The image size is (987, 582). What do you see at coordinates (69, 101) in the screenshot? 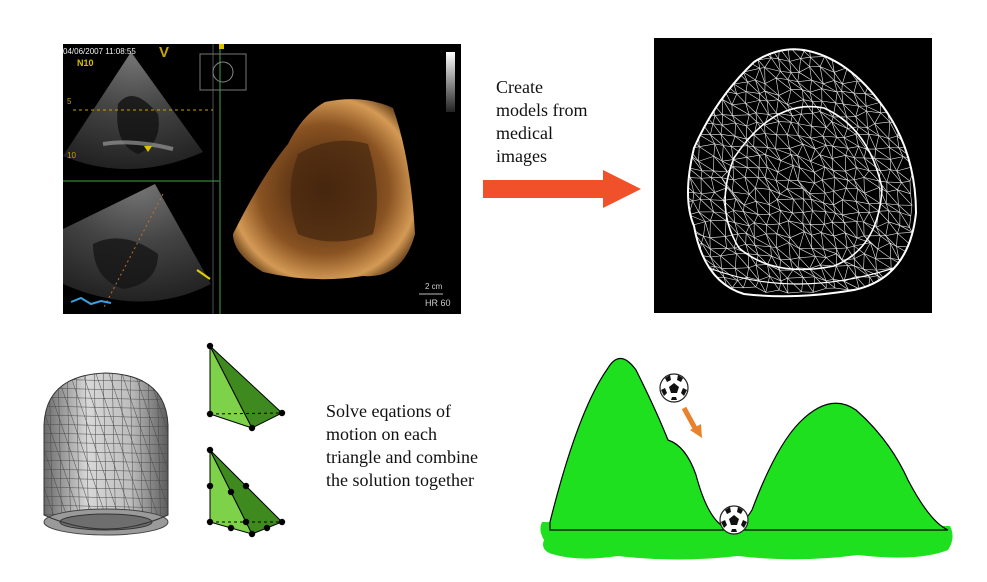
I see `svg-text: 5` at bounding box center [69, 101].